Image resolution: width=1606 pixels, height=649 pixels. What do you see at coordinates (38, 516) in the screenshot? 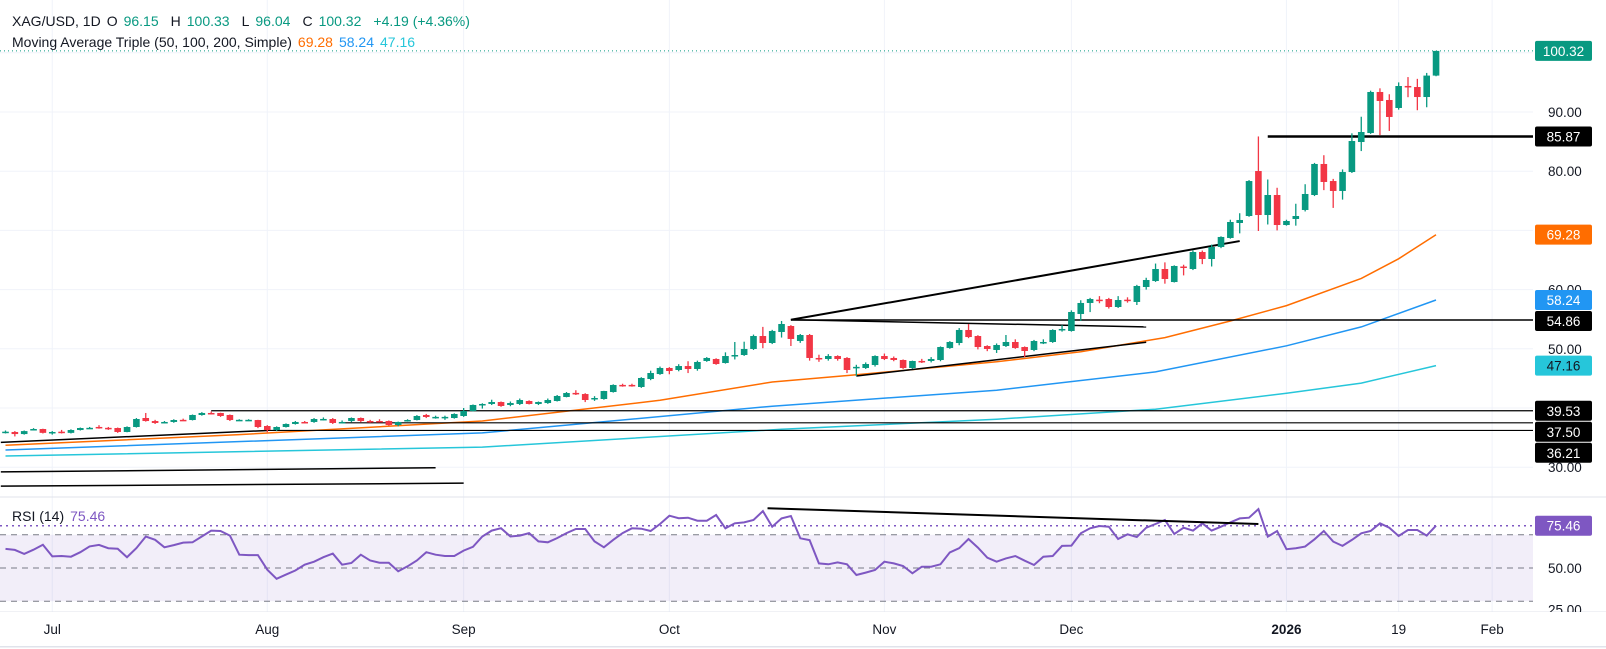
I see `rsi-title: RSI (14)` at bounding box center [38, 516].